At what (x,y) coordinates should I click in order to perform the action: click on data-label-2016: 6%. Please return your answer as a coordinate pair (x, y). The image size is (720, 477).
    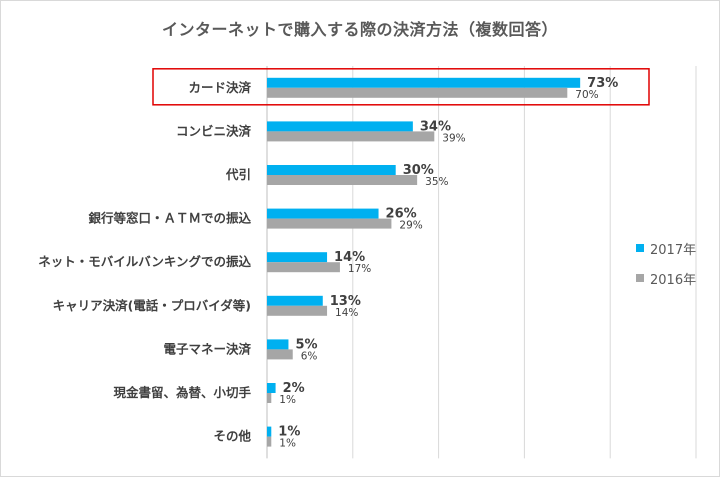
    Looking at the image, I should click on (309, 356).